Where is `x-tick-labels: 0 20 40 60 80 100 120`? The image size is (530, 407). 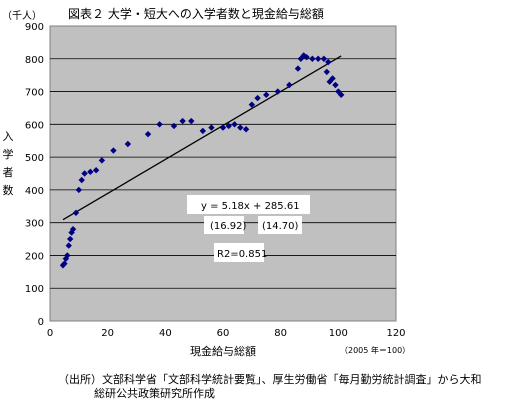
x-tick-labels: 0 20 40 60 80 100 120 is located at coordinates (226, 333).